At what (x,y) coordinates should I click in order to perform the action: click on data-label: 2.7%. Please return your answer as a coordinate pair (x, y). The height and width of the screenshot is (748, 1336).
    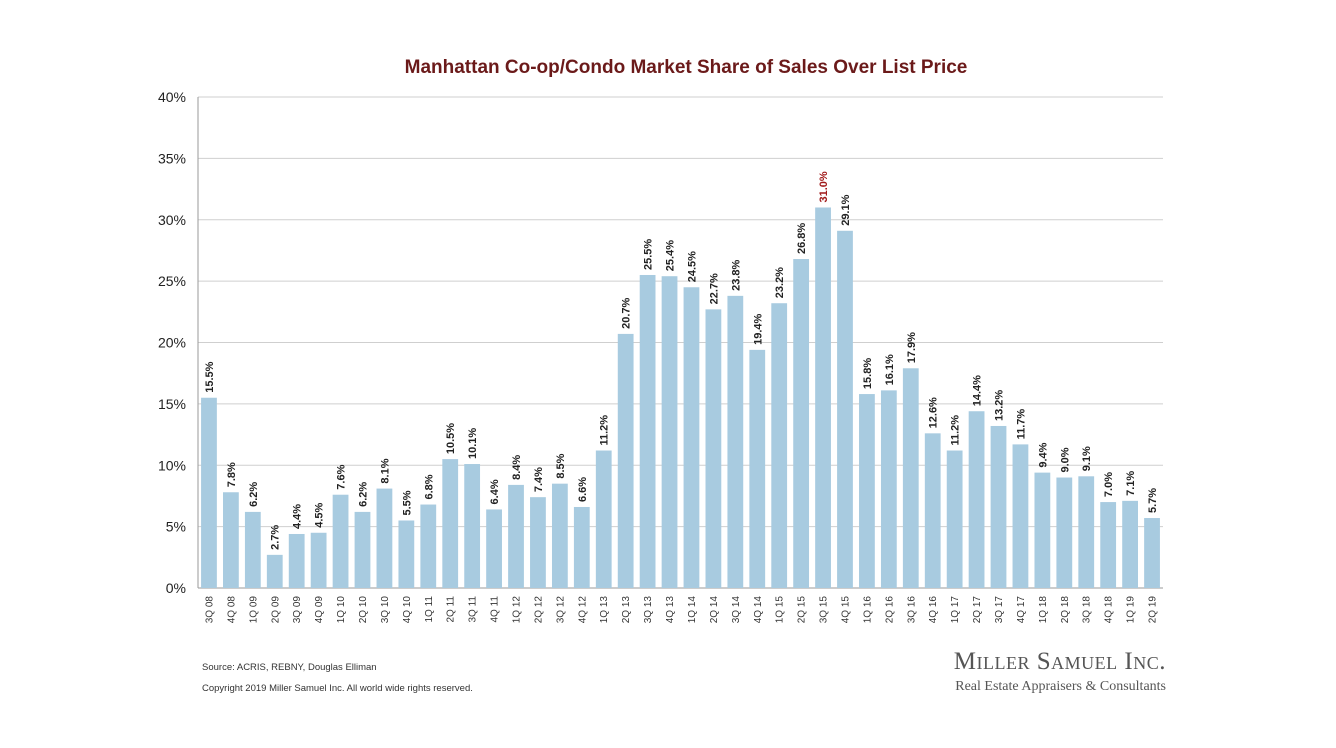
    Looking at the image, I should click on (276, 537).